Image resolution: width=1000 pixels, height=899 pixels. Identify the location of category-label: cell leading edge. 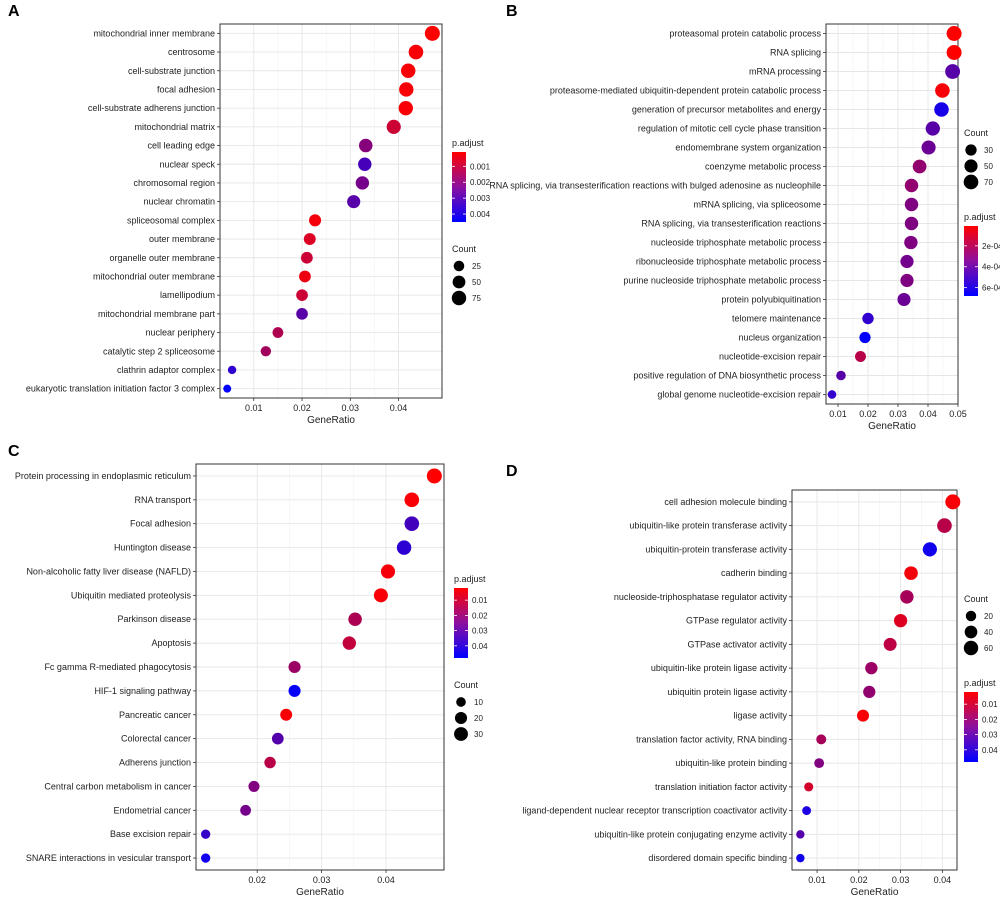
(181, 146).